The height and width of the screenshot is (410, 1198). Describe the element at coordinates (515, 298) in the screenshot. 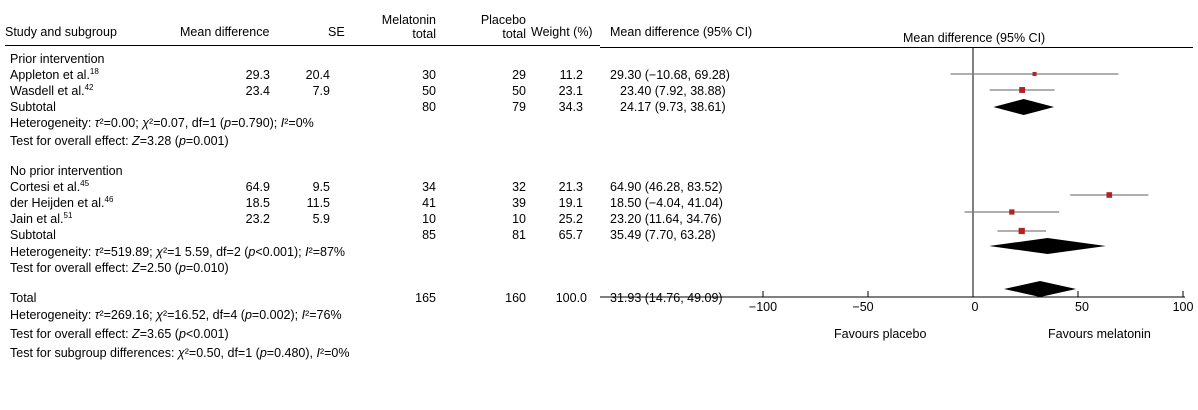

I see `placebo-total-value: 160` at that location.